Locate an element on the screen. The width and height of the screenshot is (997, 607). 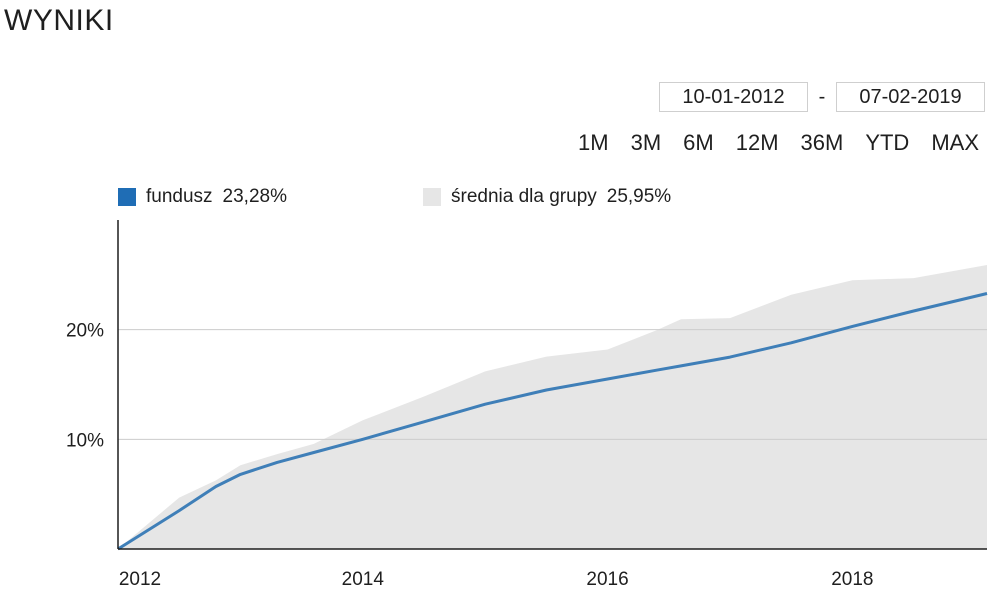
x-tick-label: 2016 is located at coordinates (607, 579).